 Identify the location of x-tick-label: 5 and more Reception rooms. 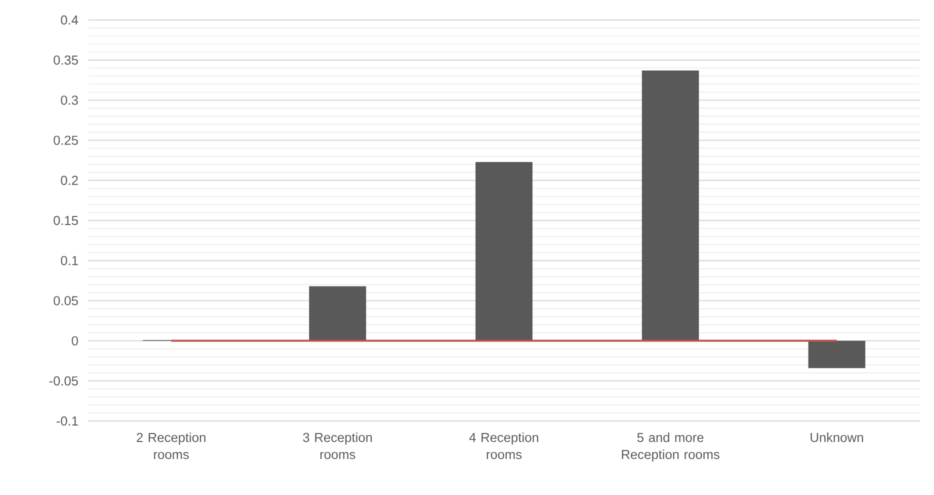
(671, 447).